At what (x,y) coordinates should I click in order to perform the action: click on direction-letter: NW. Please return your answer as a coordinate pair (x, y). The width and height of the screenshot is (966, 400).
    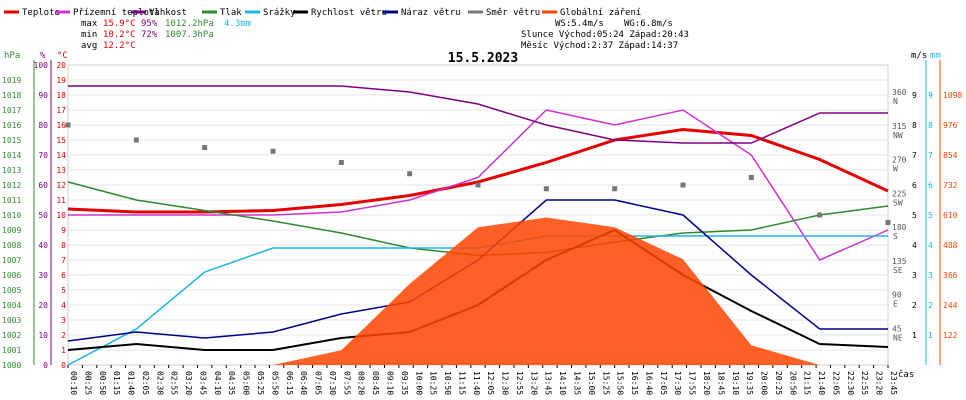
    Looking at the image, I should click on (898, 135).